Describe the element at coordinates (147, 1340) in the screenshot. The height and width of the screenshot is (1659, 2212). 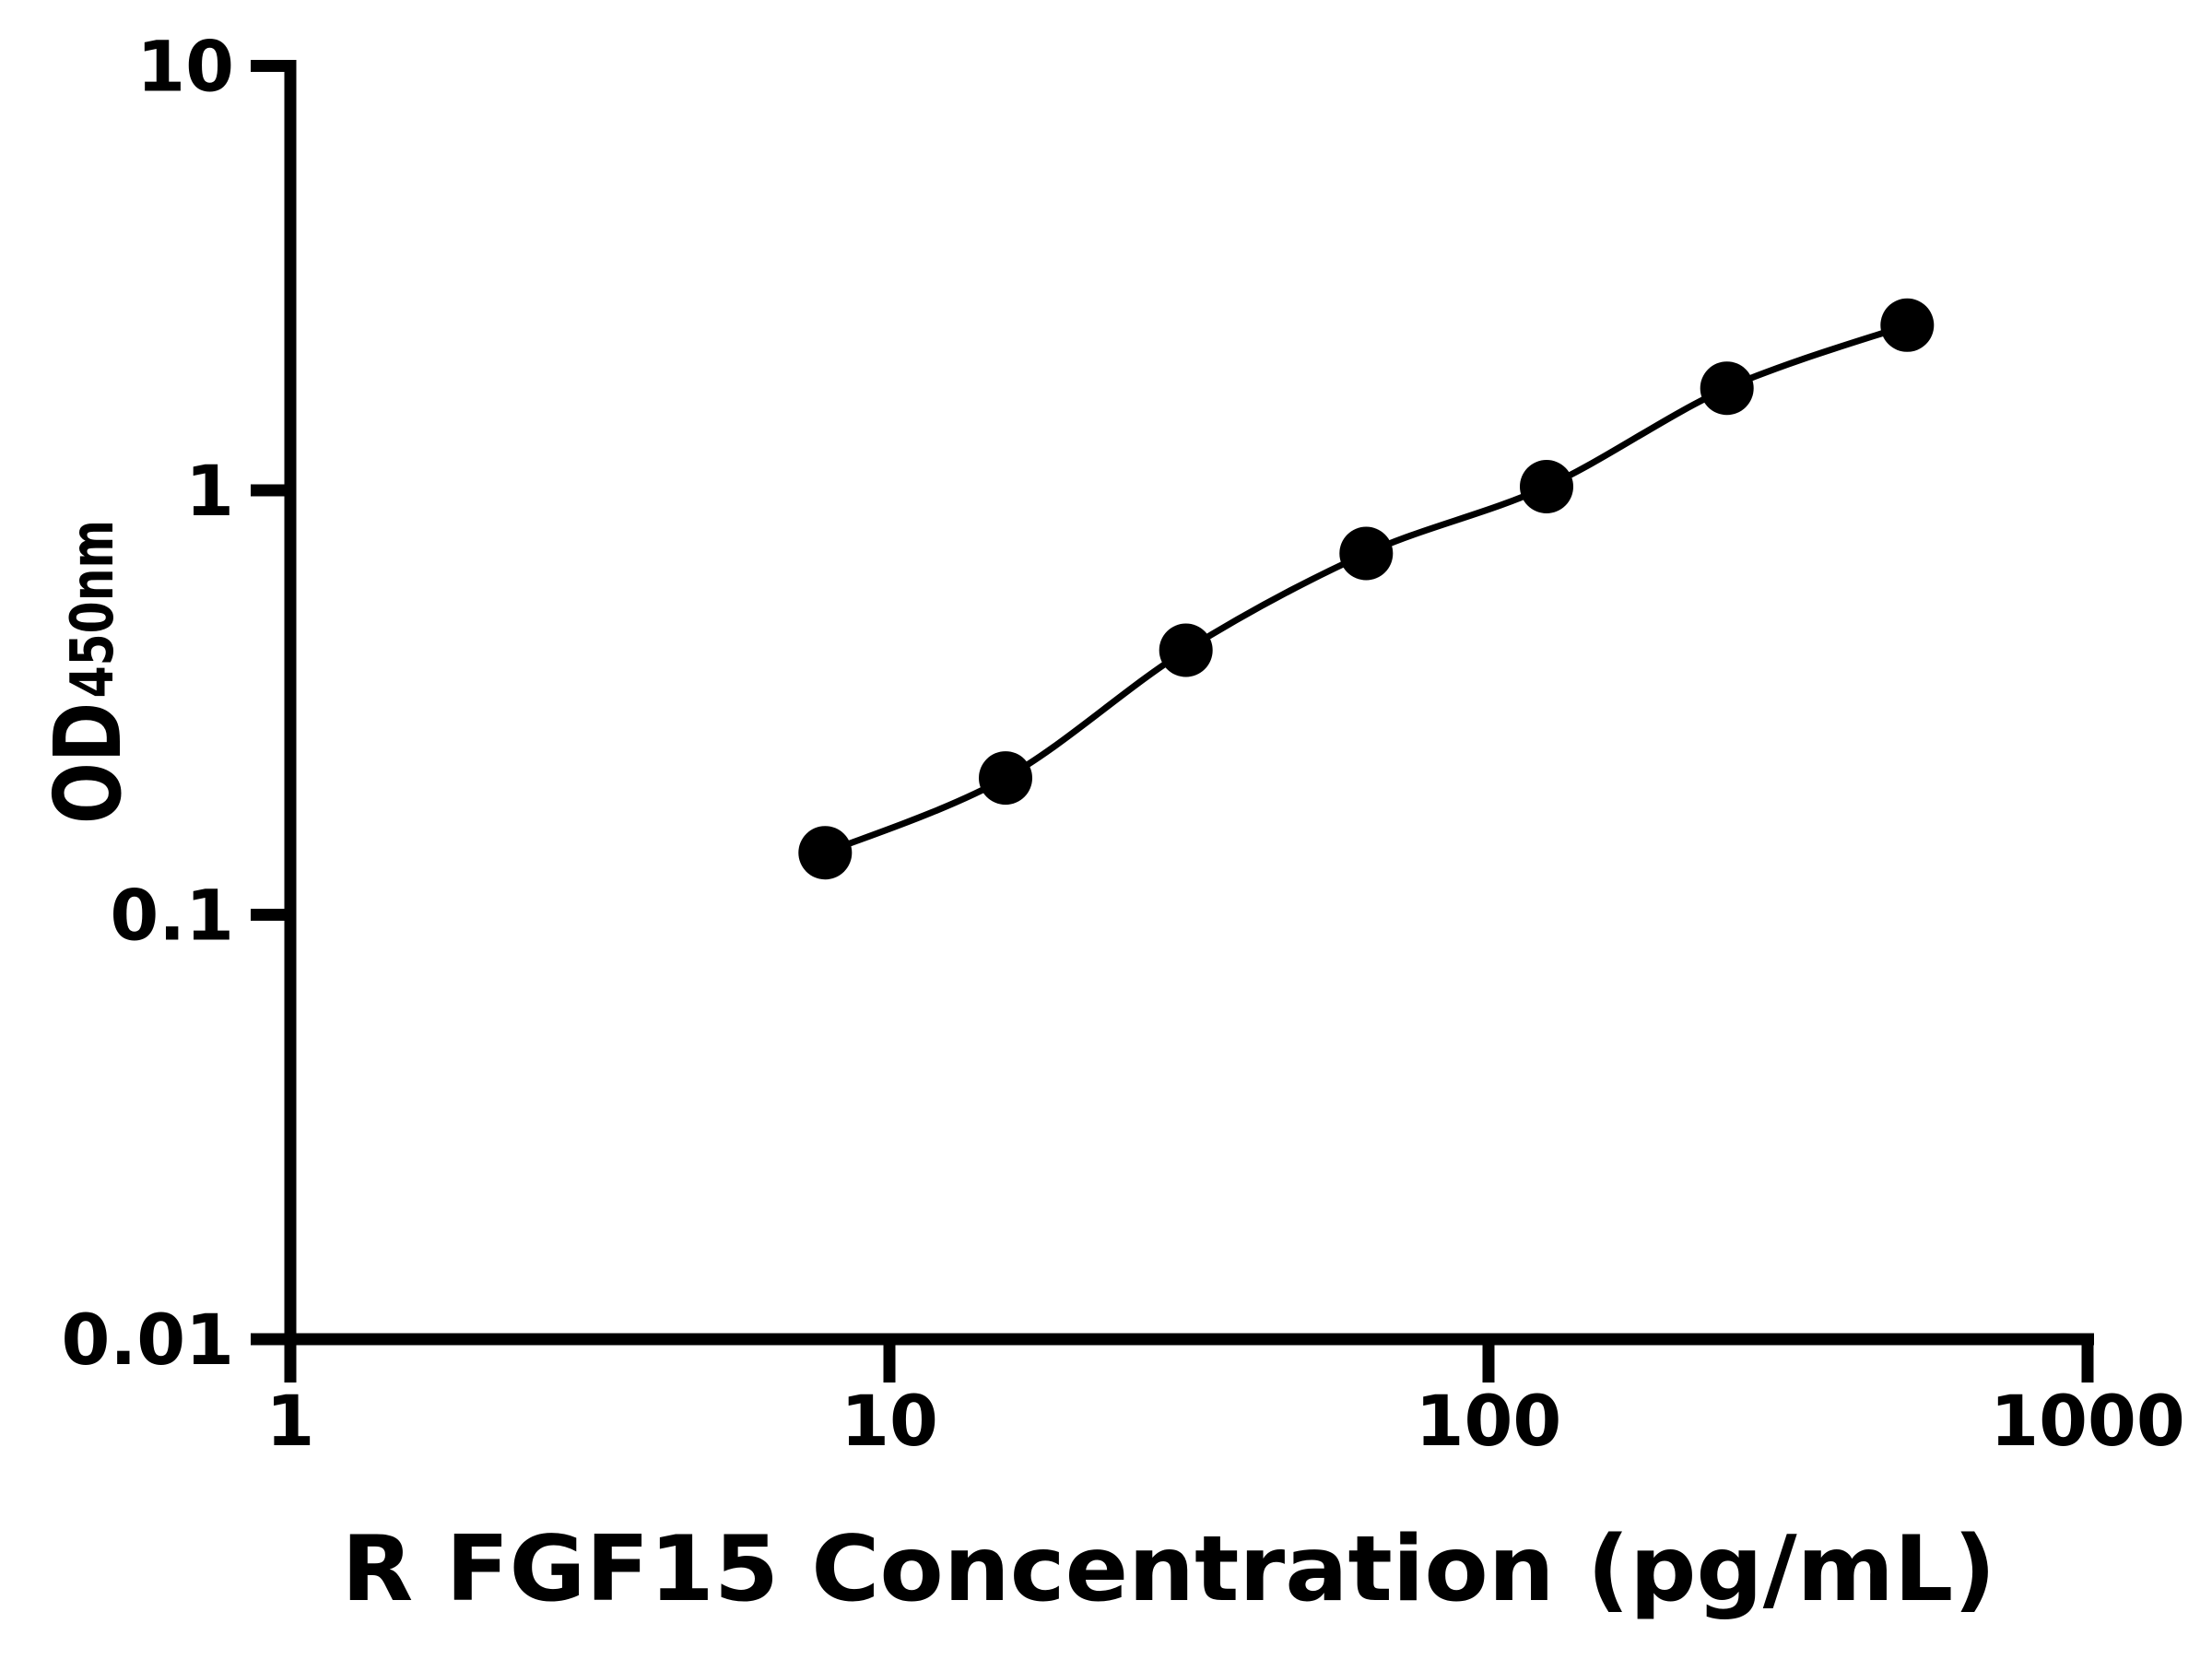
I see `y-tick-label-0.01: 0.01` at that location.